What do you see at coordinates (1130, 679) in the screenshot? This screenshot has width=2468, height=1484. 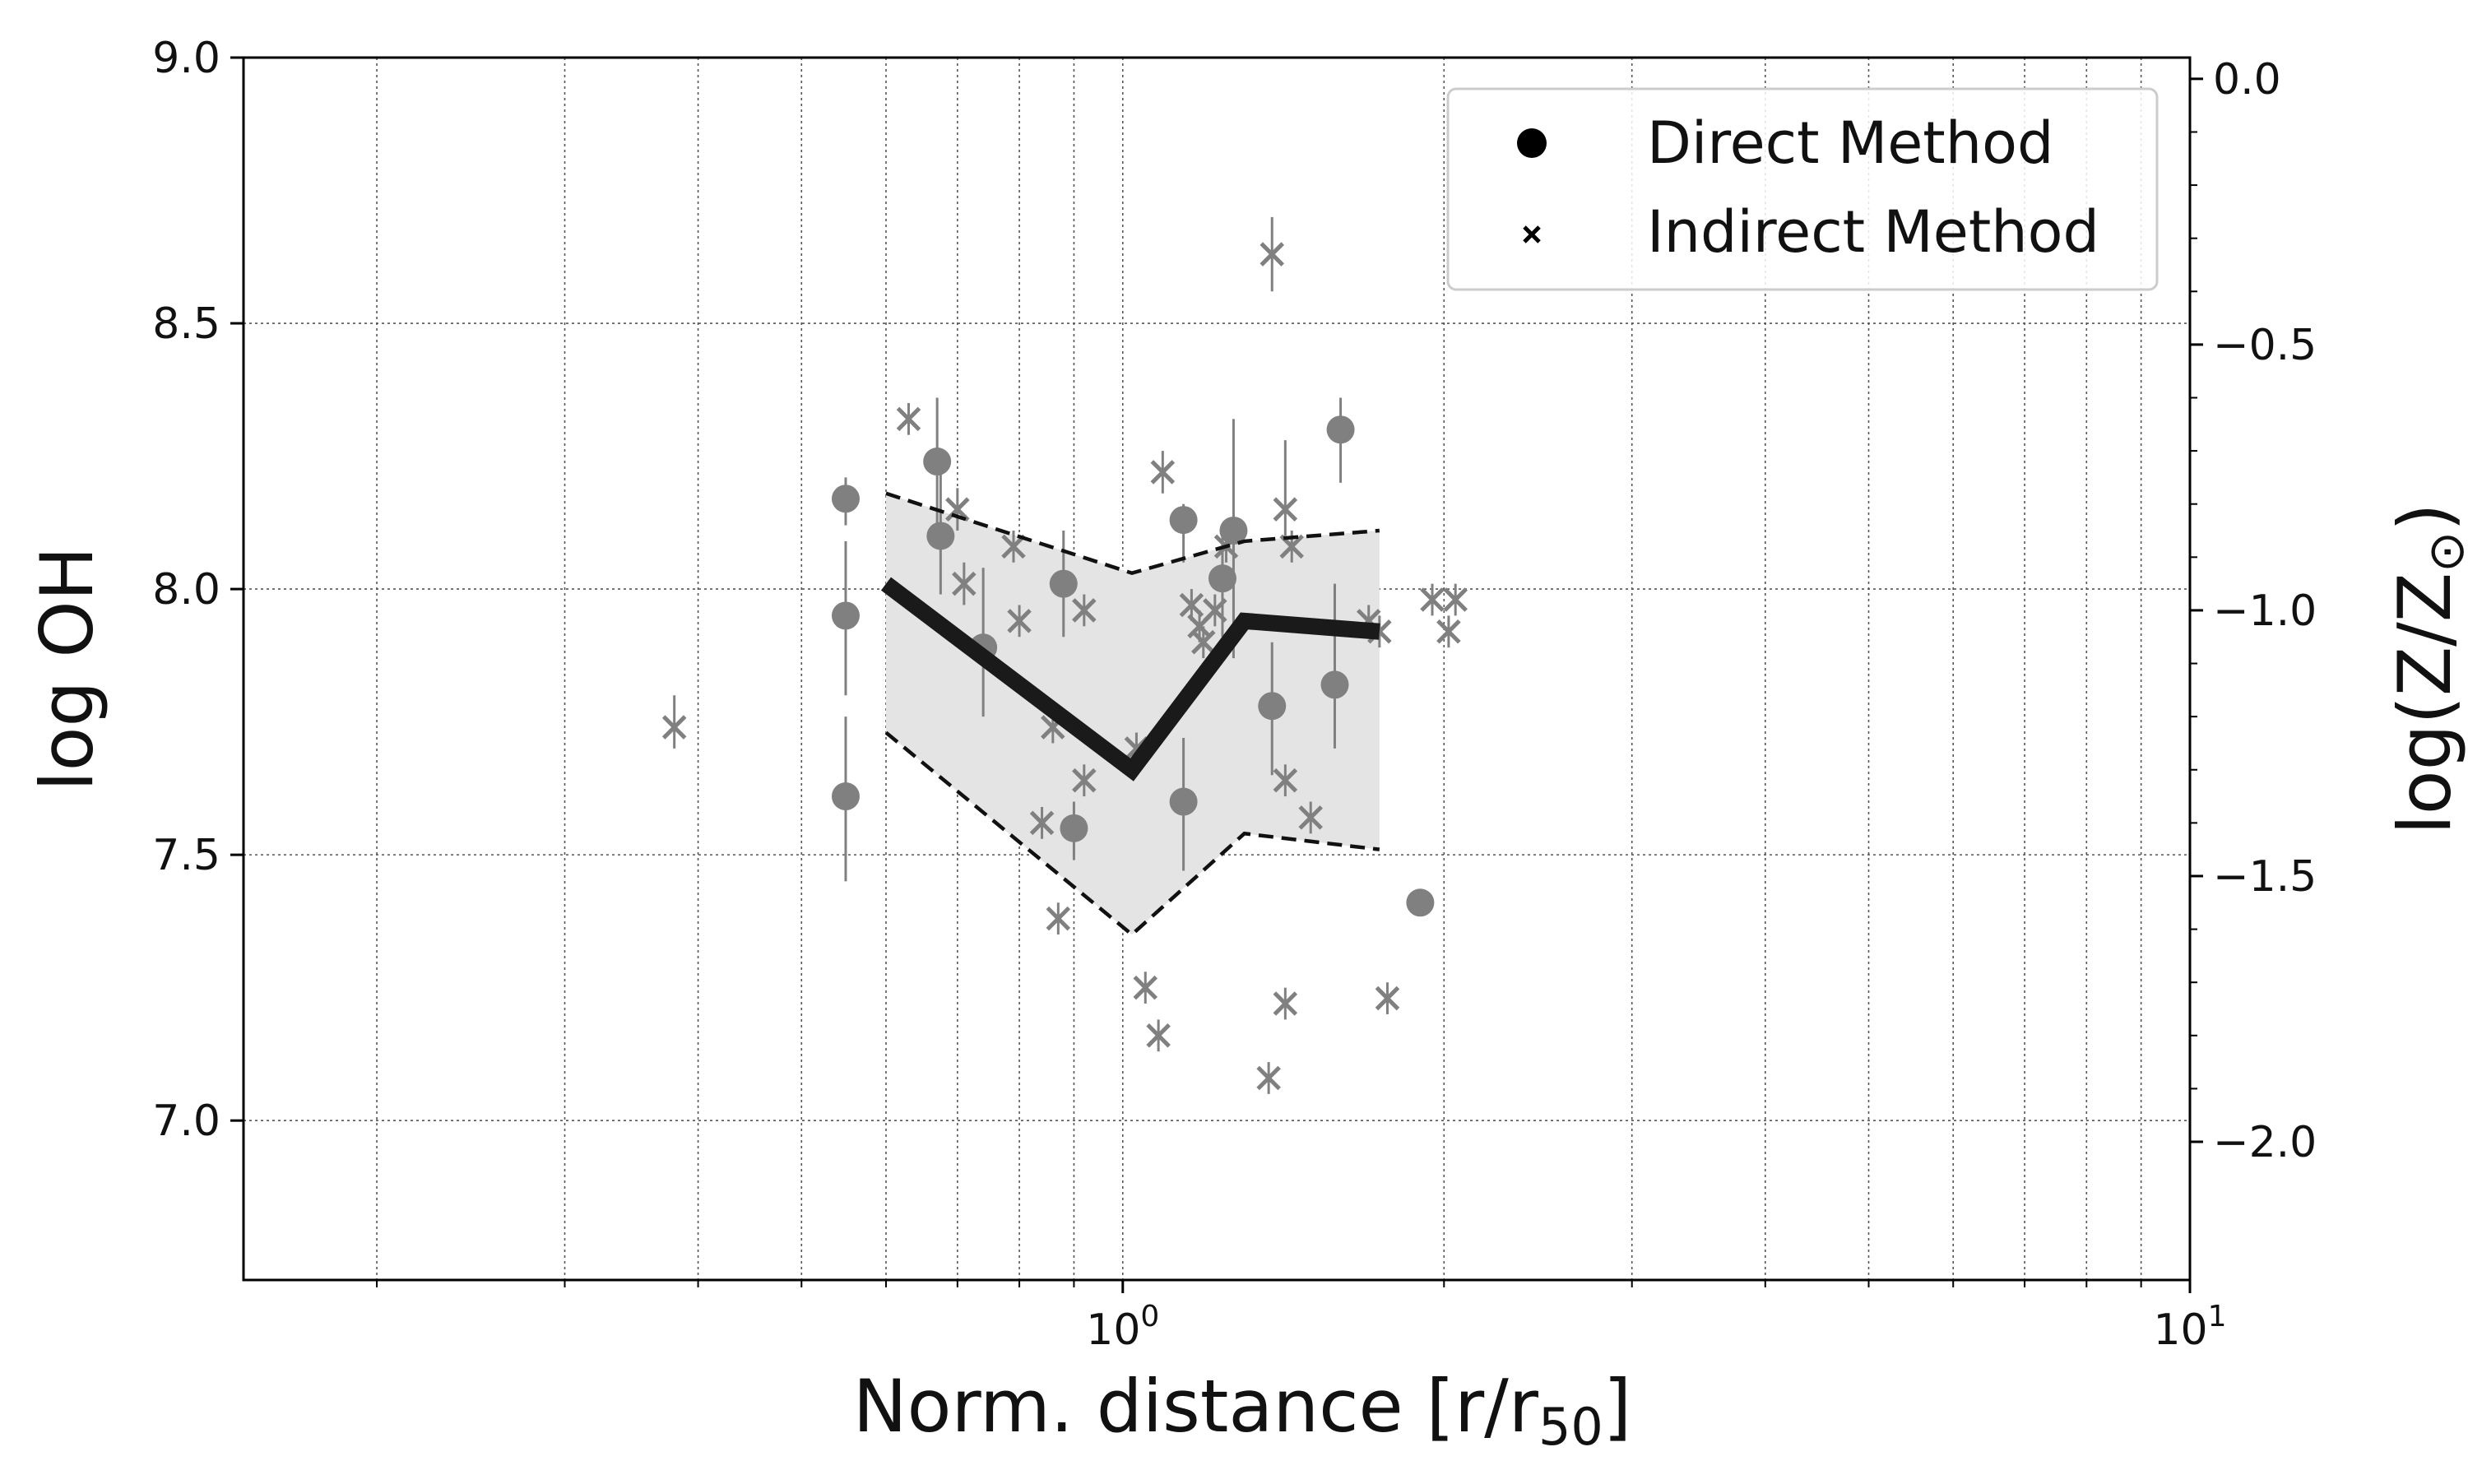 I see `median-line` at bounding box center [1130, 679].